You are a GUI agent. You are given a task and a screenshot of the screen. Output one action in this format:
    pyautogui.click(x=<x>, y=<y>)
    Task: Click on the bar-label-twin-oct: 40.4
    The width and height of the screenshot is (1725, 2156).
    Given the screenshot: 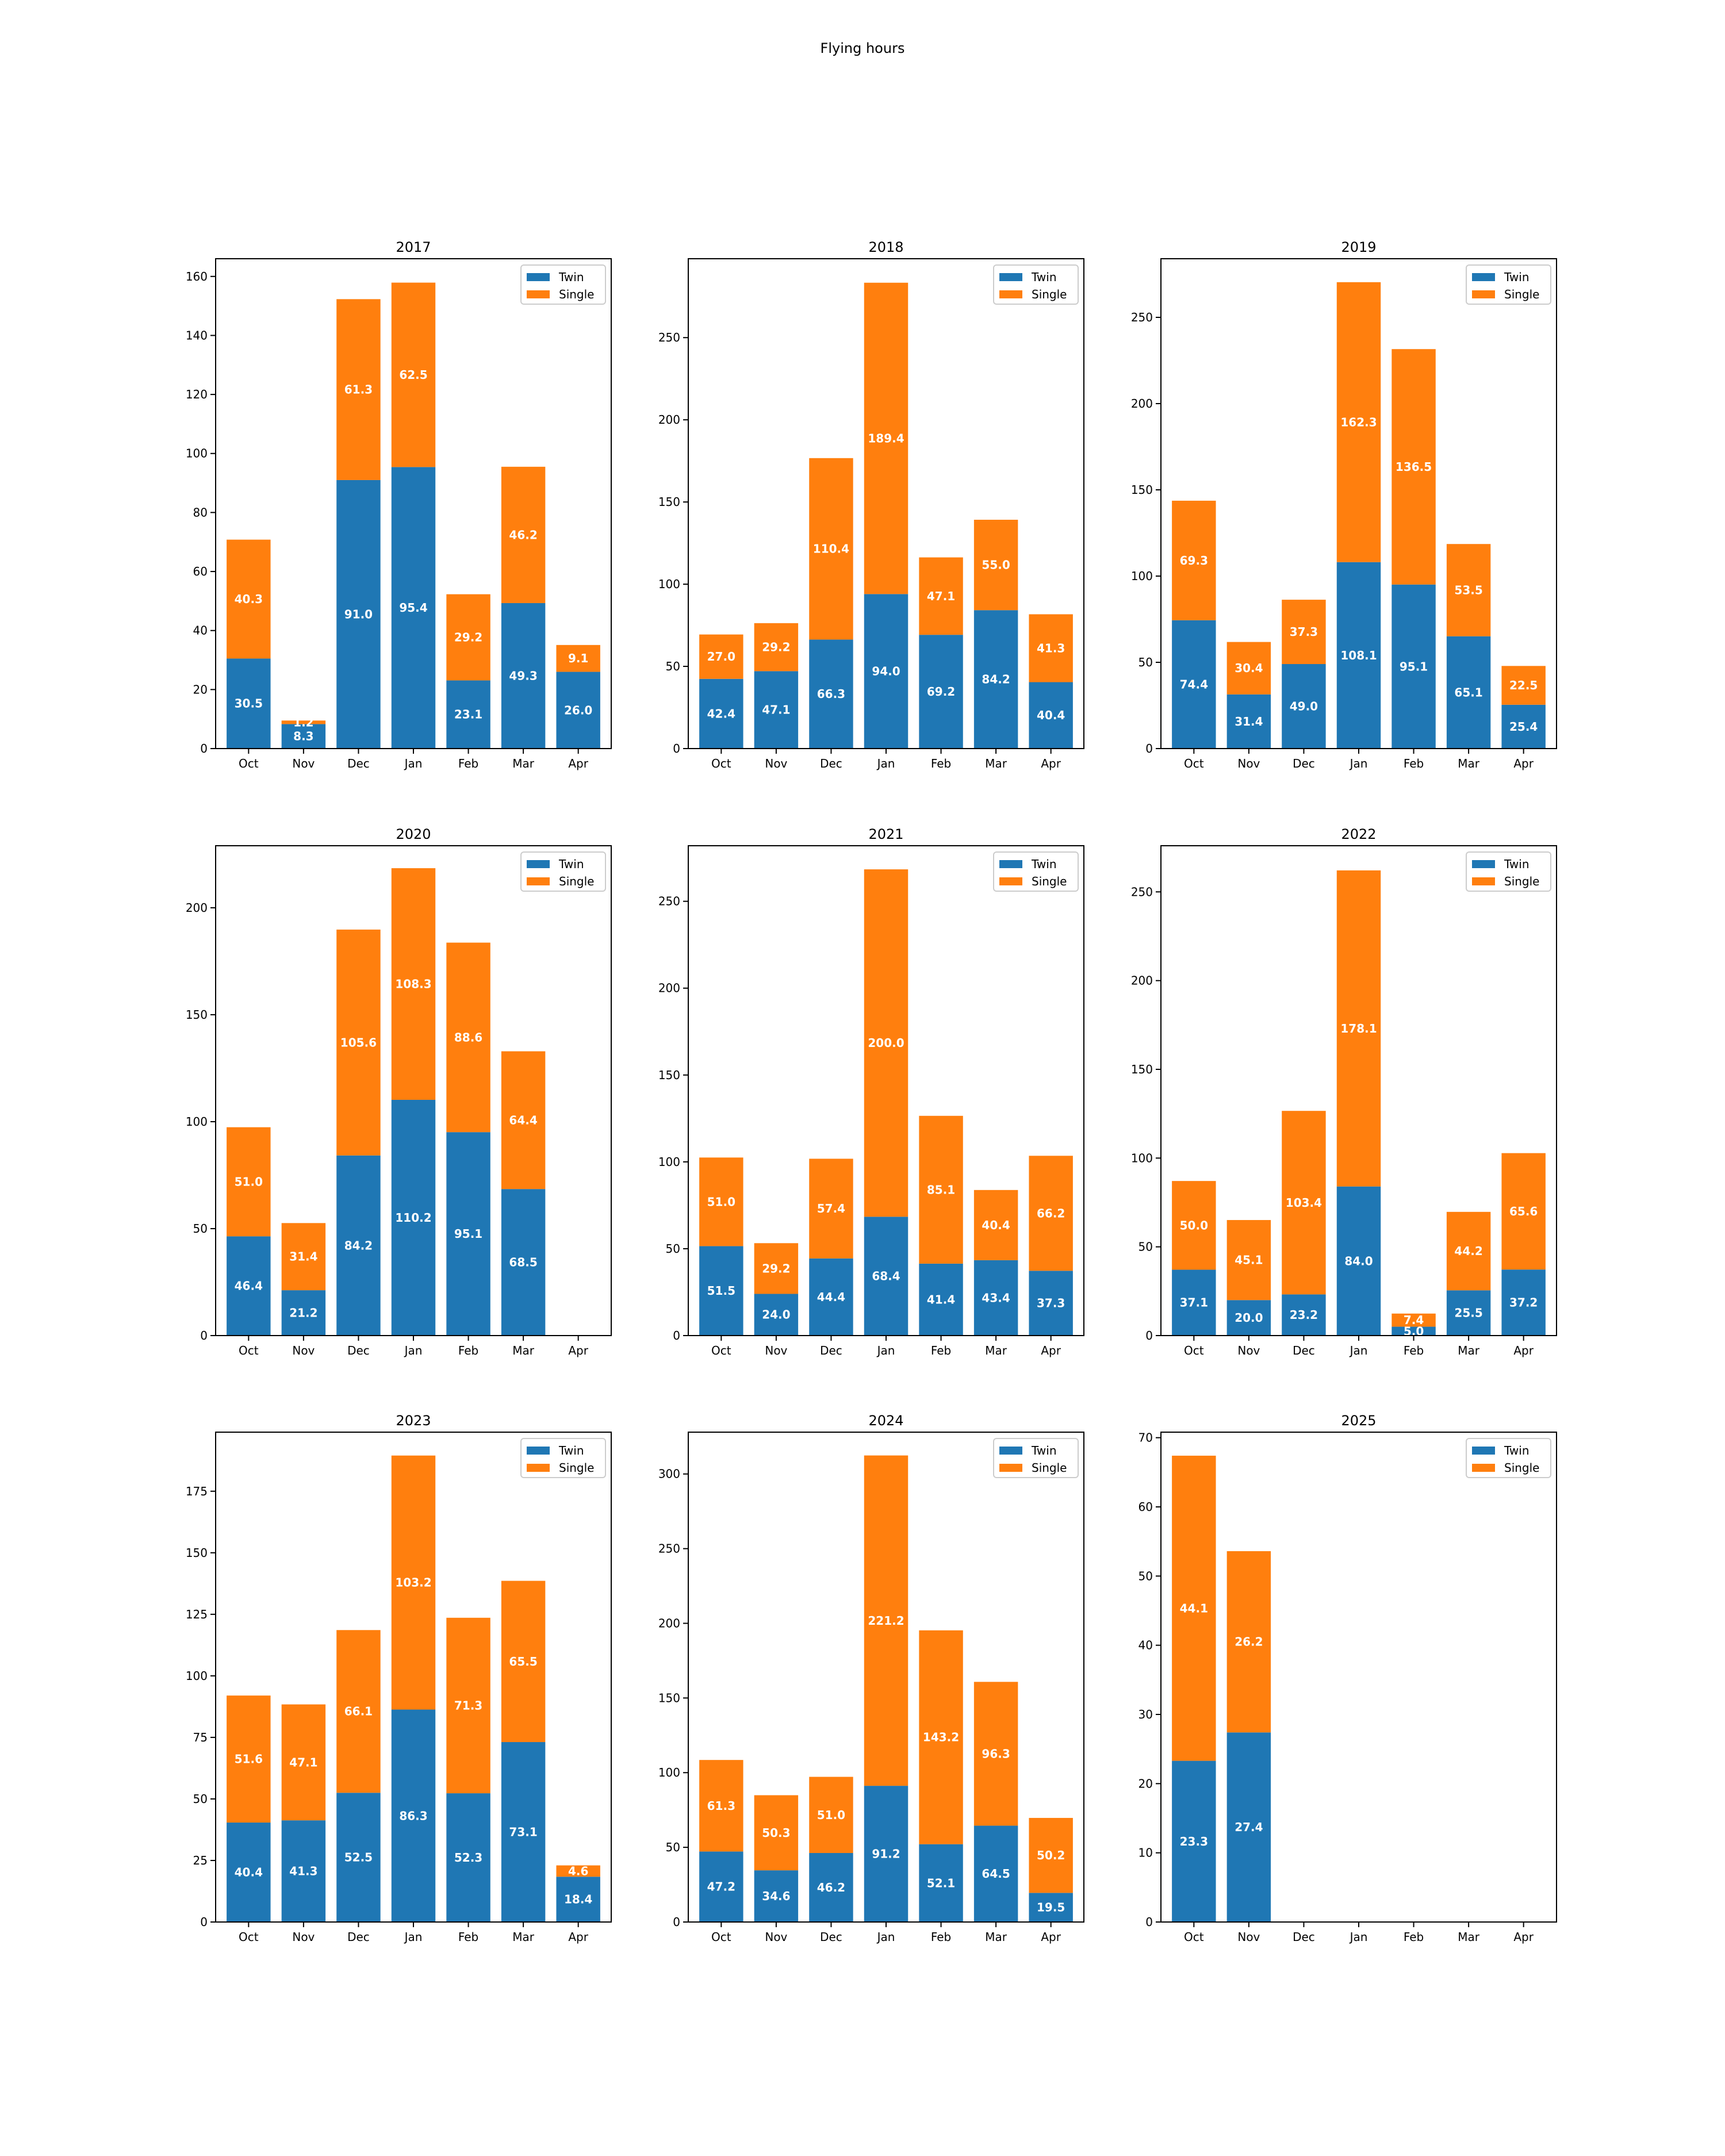 What is the action you would take?
    pyautogui.click(x=249, y=1872)
    